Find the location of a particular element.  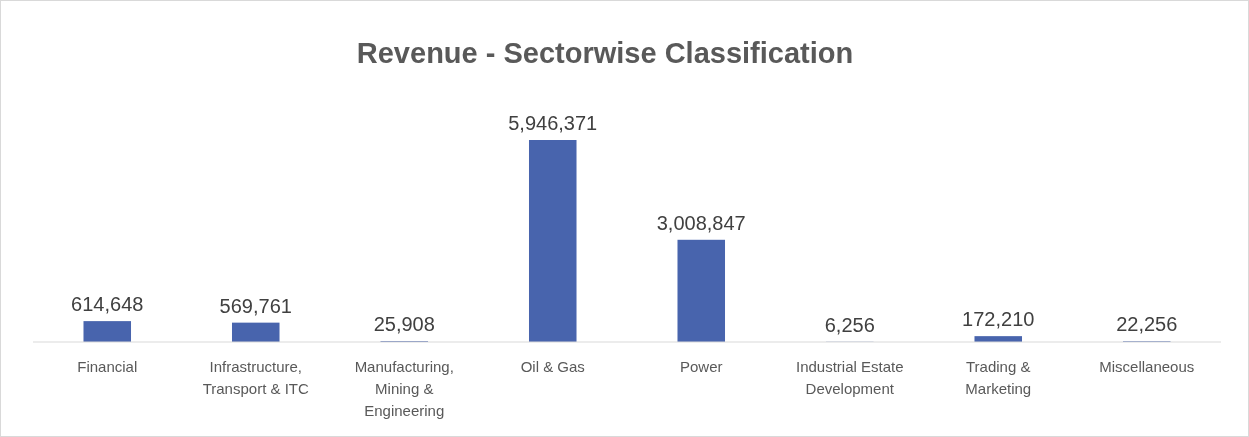

x-tick-label: Infrastructure, Transport & ITC is located at coordinates (255, 377).